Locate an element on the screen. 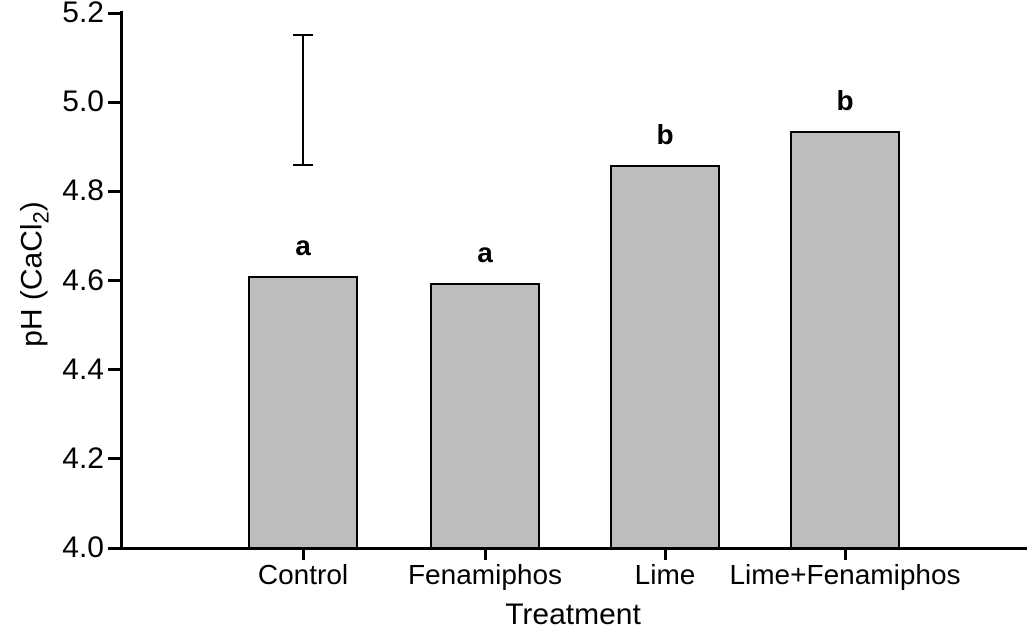  bar-control is located at coordinates (303, 412).